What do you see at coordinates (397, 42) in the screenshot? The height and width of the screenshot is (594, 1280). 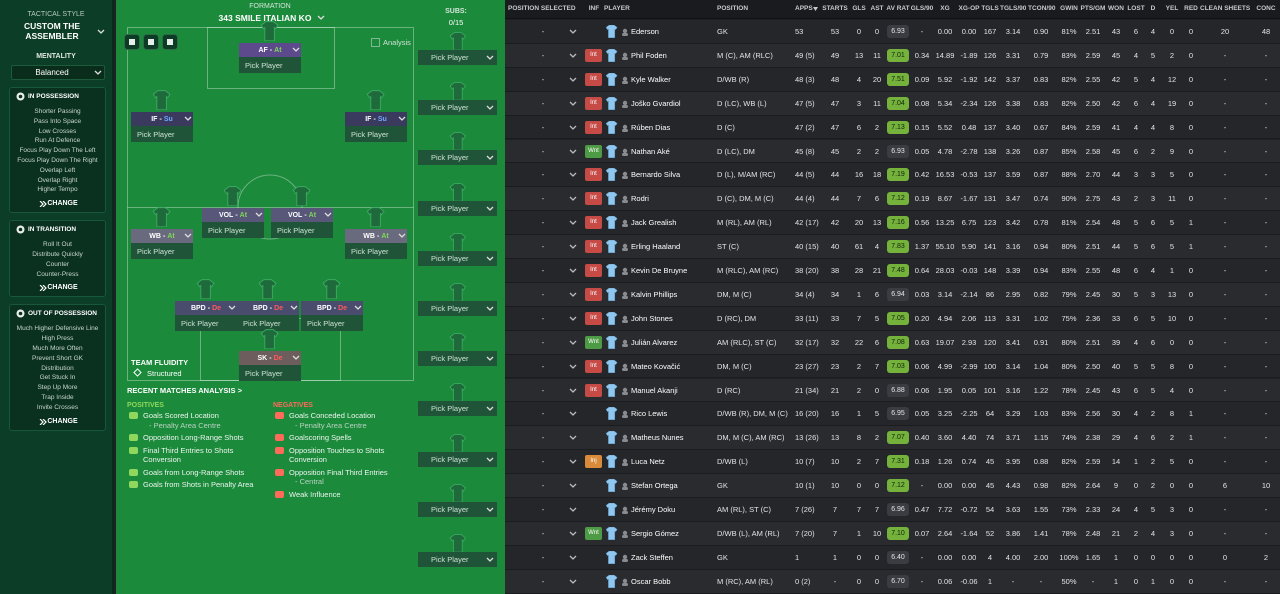 I see `analysis-toggle: Analysis` at bounding box center [397, 42].